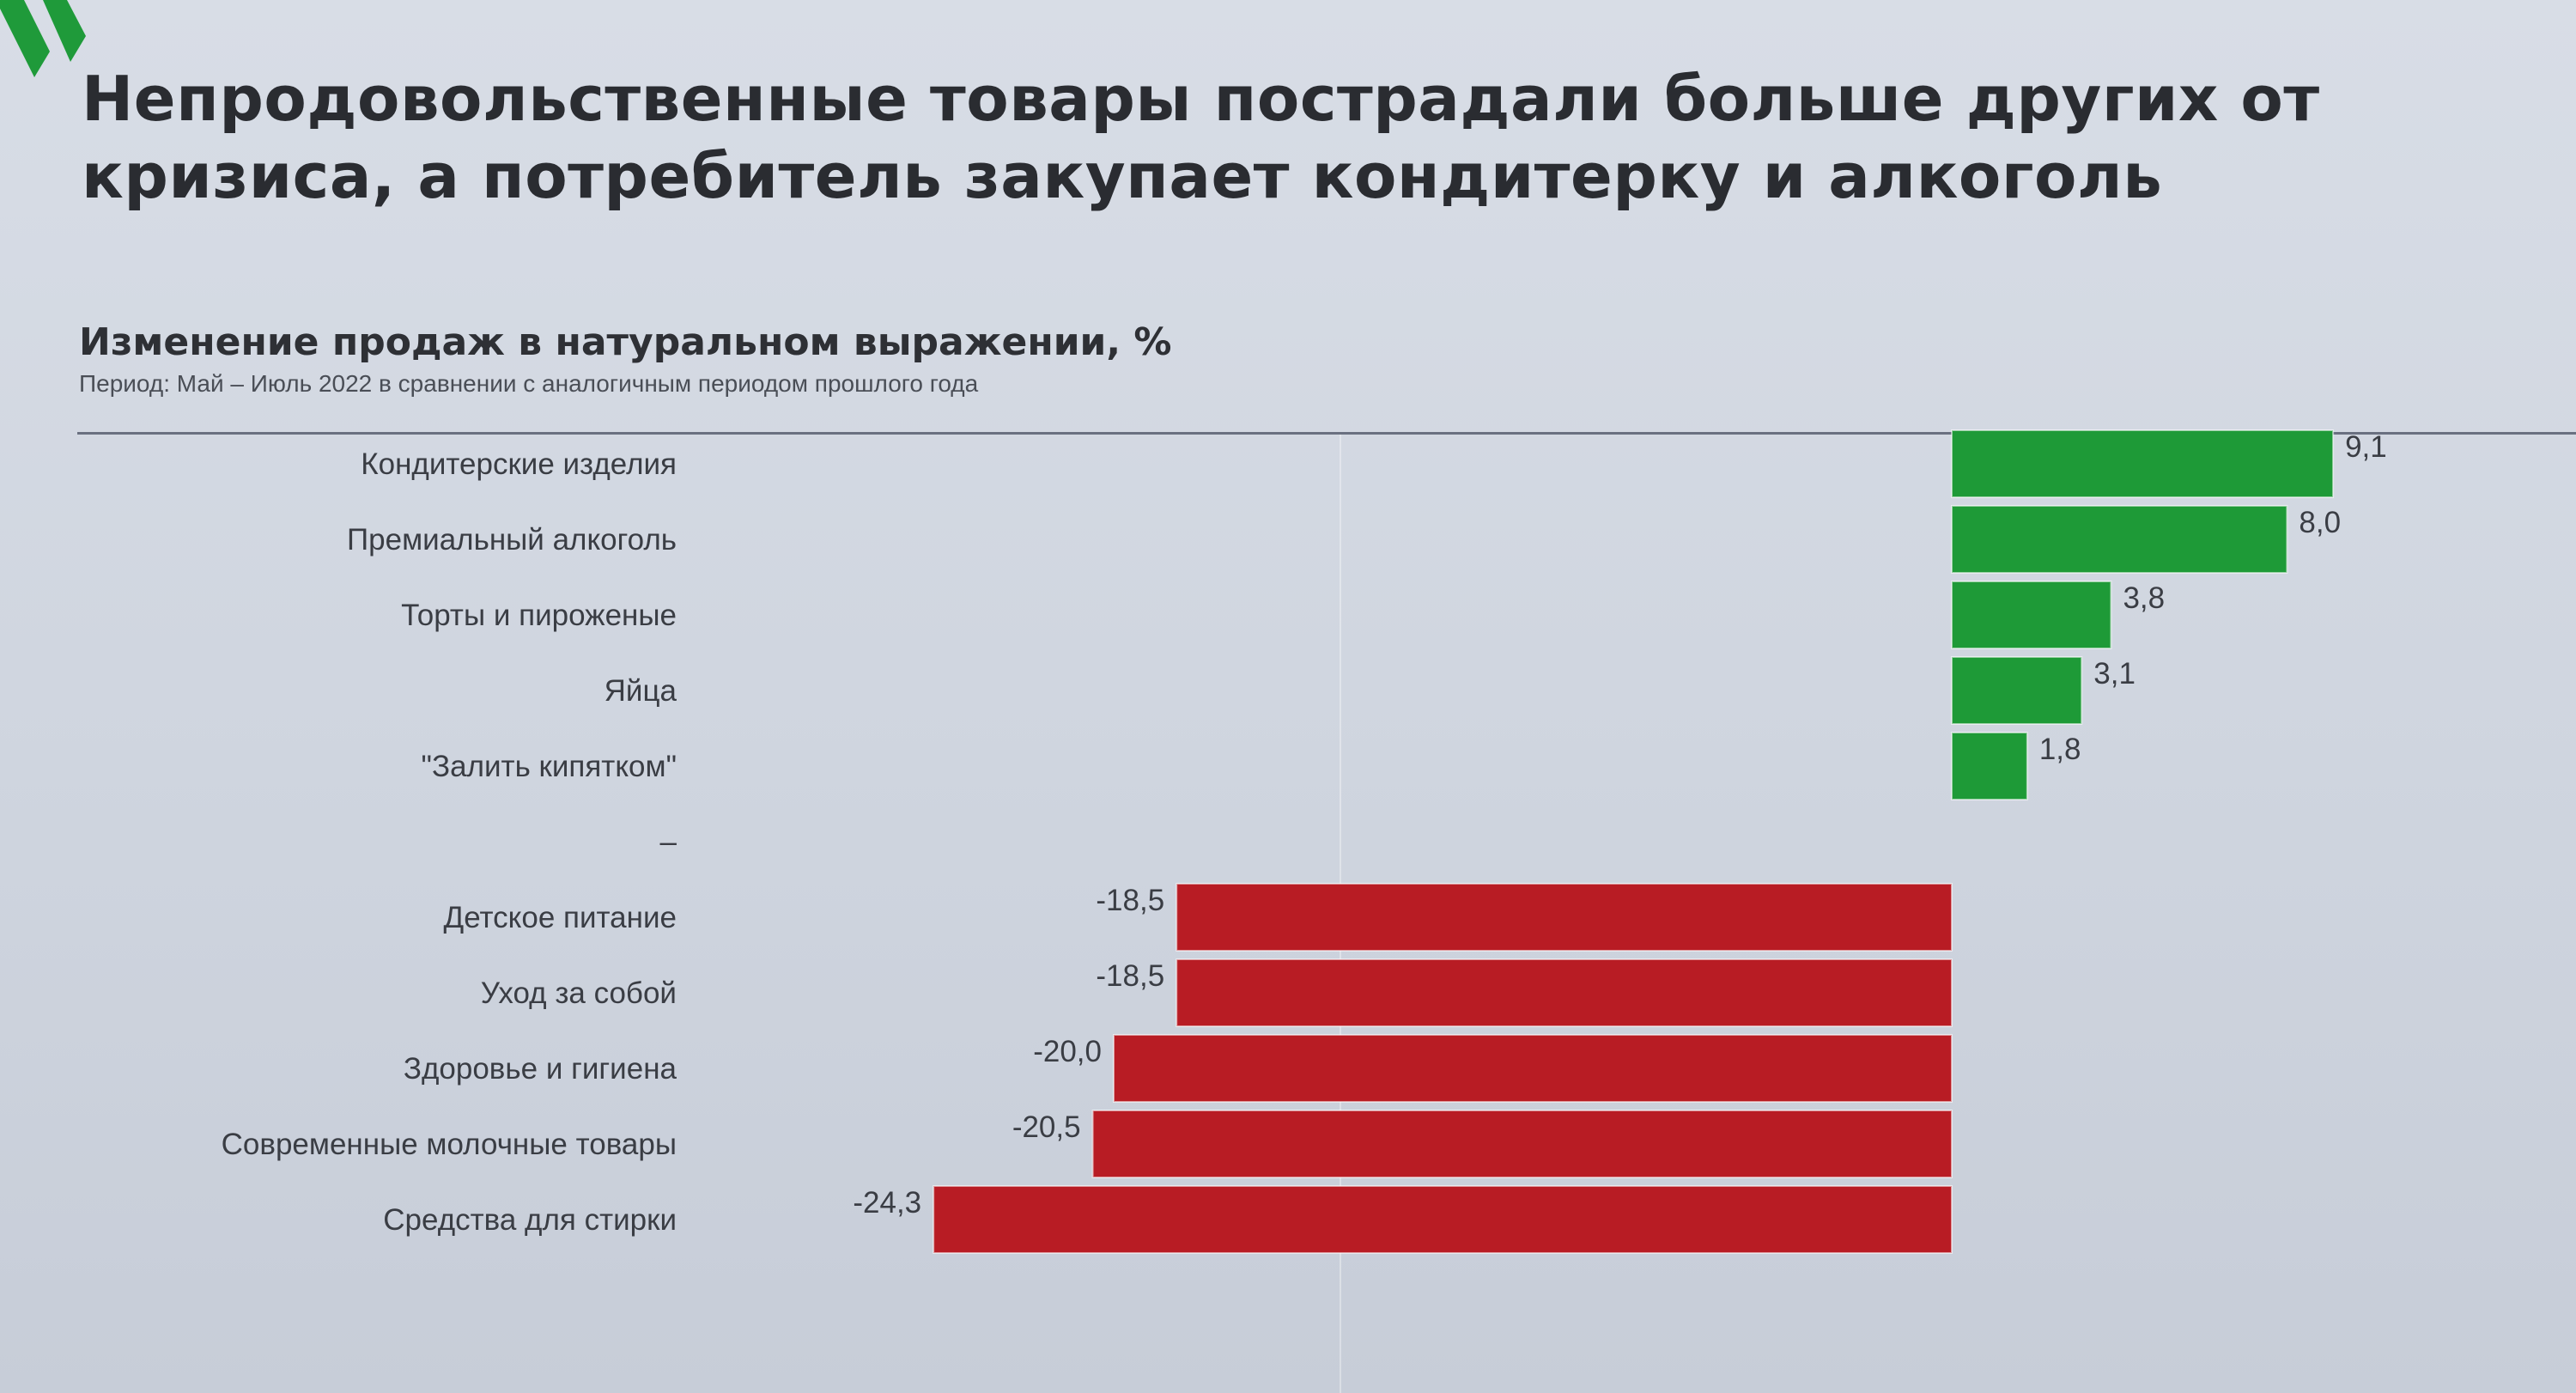 The image size is (2576, 1393). What do you see at coordinates (1327, 434) in the screenshot?
I see `header-divider` at bounding box center [1327, 434].